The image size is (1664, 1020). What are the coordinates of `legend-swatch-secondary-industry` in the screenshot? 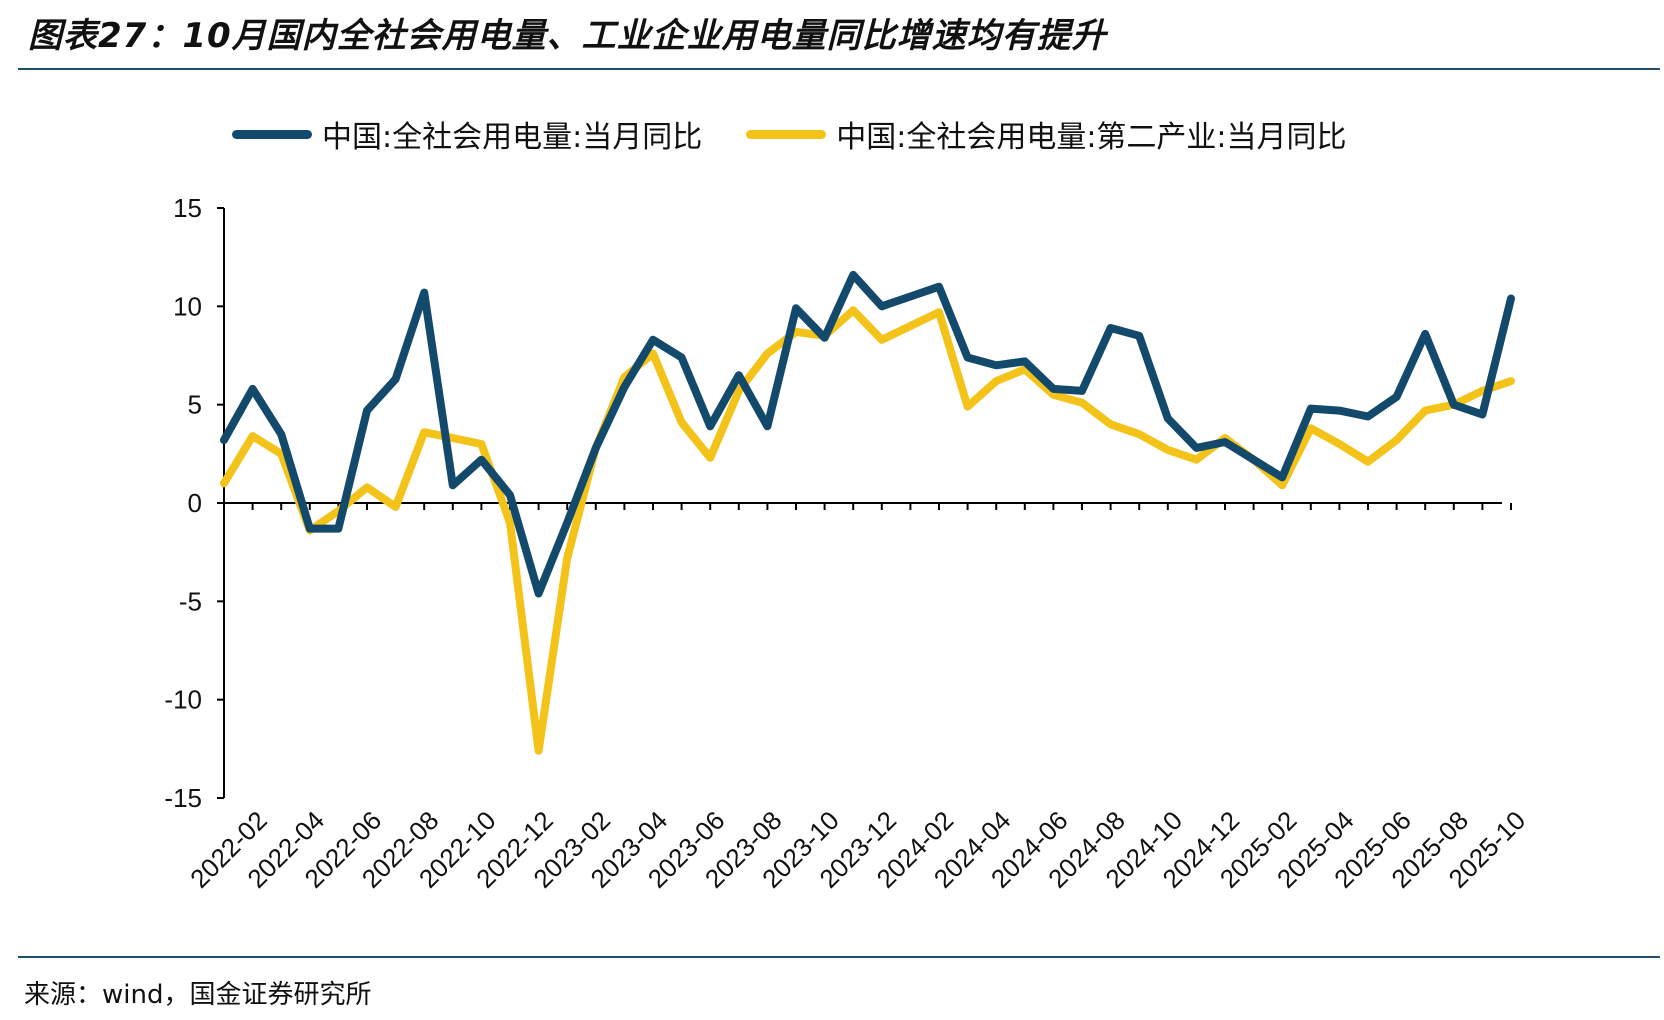 It's located at (786, 134).